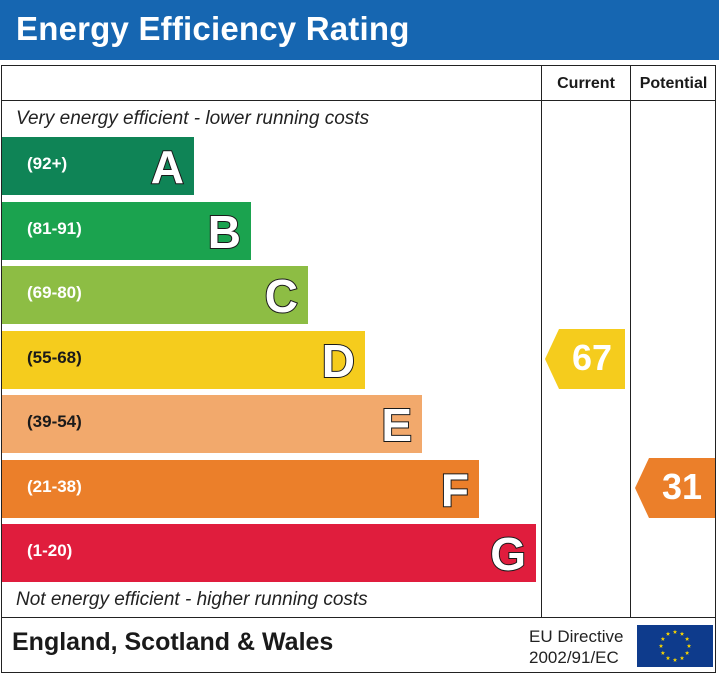 The image size is (719, 675). Describe the element at coordinates (155, 295) in the screenshot. I see `band-c: (69-80) C` at that location.